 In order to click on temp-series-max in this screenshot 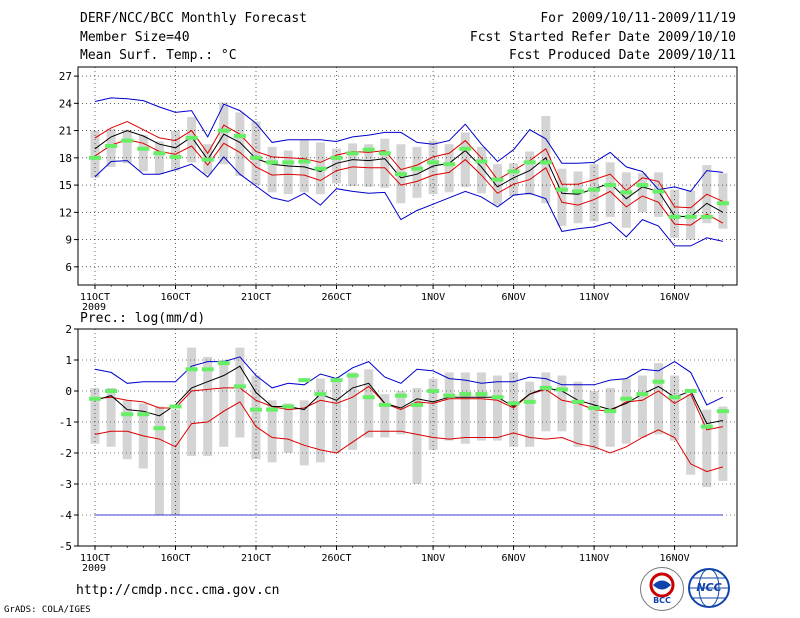, I will do `click(408, 144)`.